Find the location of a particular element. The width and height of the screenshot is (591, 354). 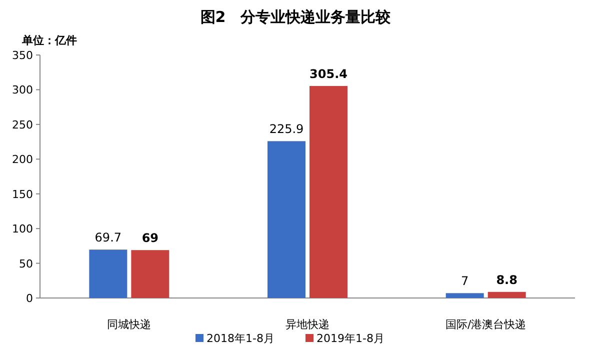

data-label: 69 is located at coordinates (150, 238).